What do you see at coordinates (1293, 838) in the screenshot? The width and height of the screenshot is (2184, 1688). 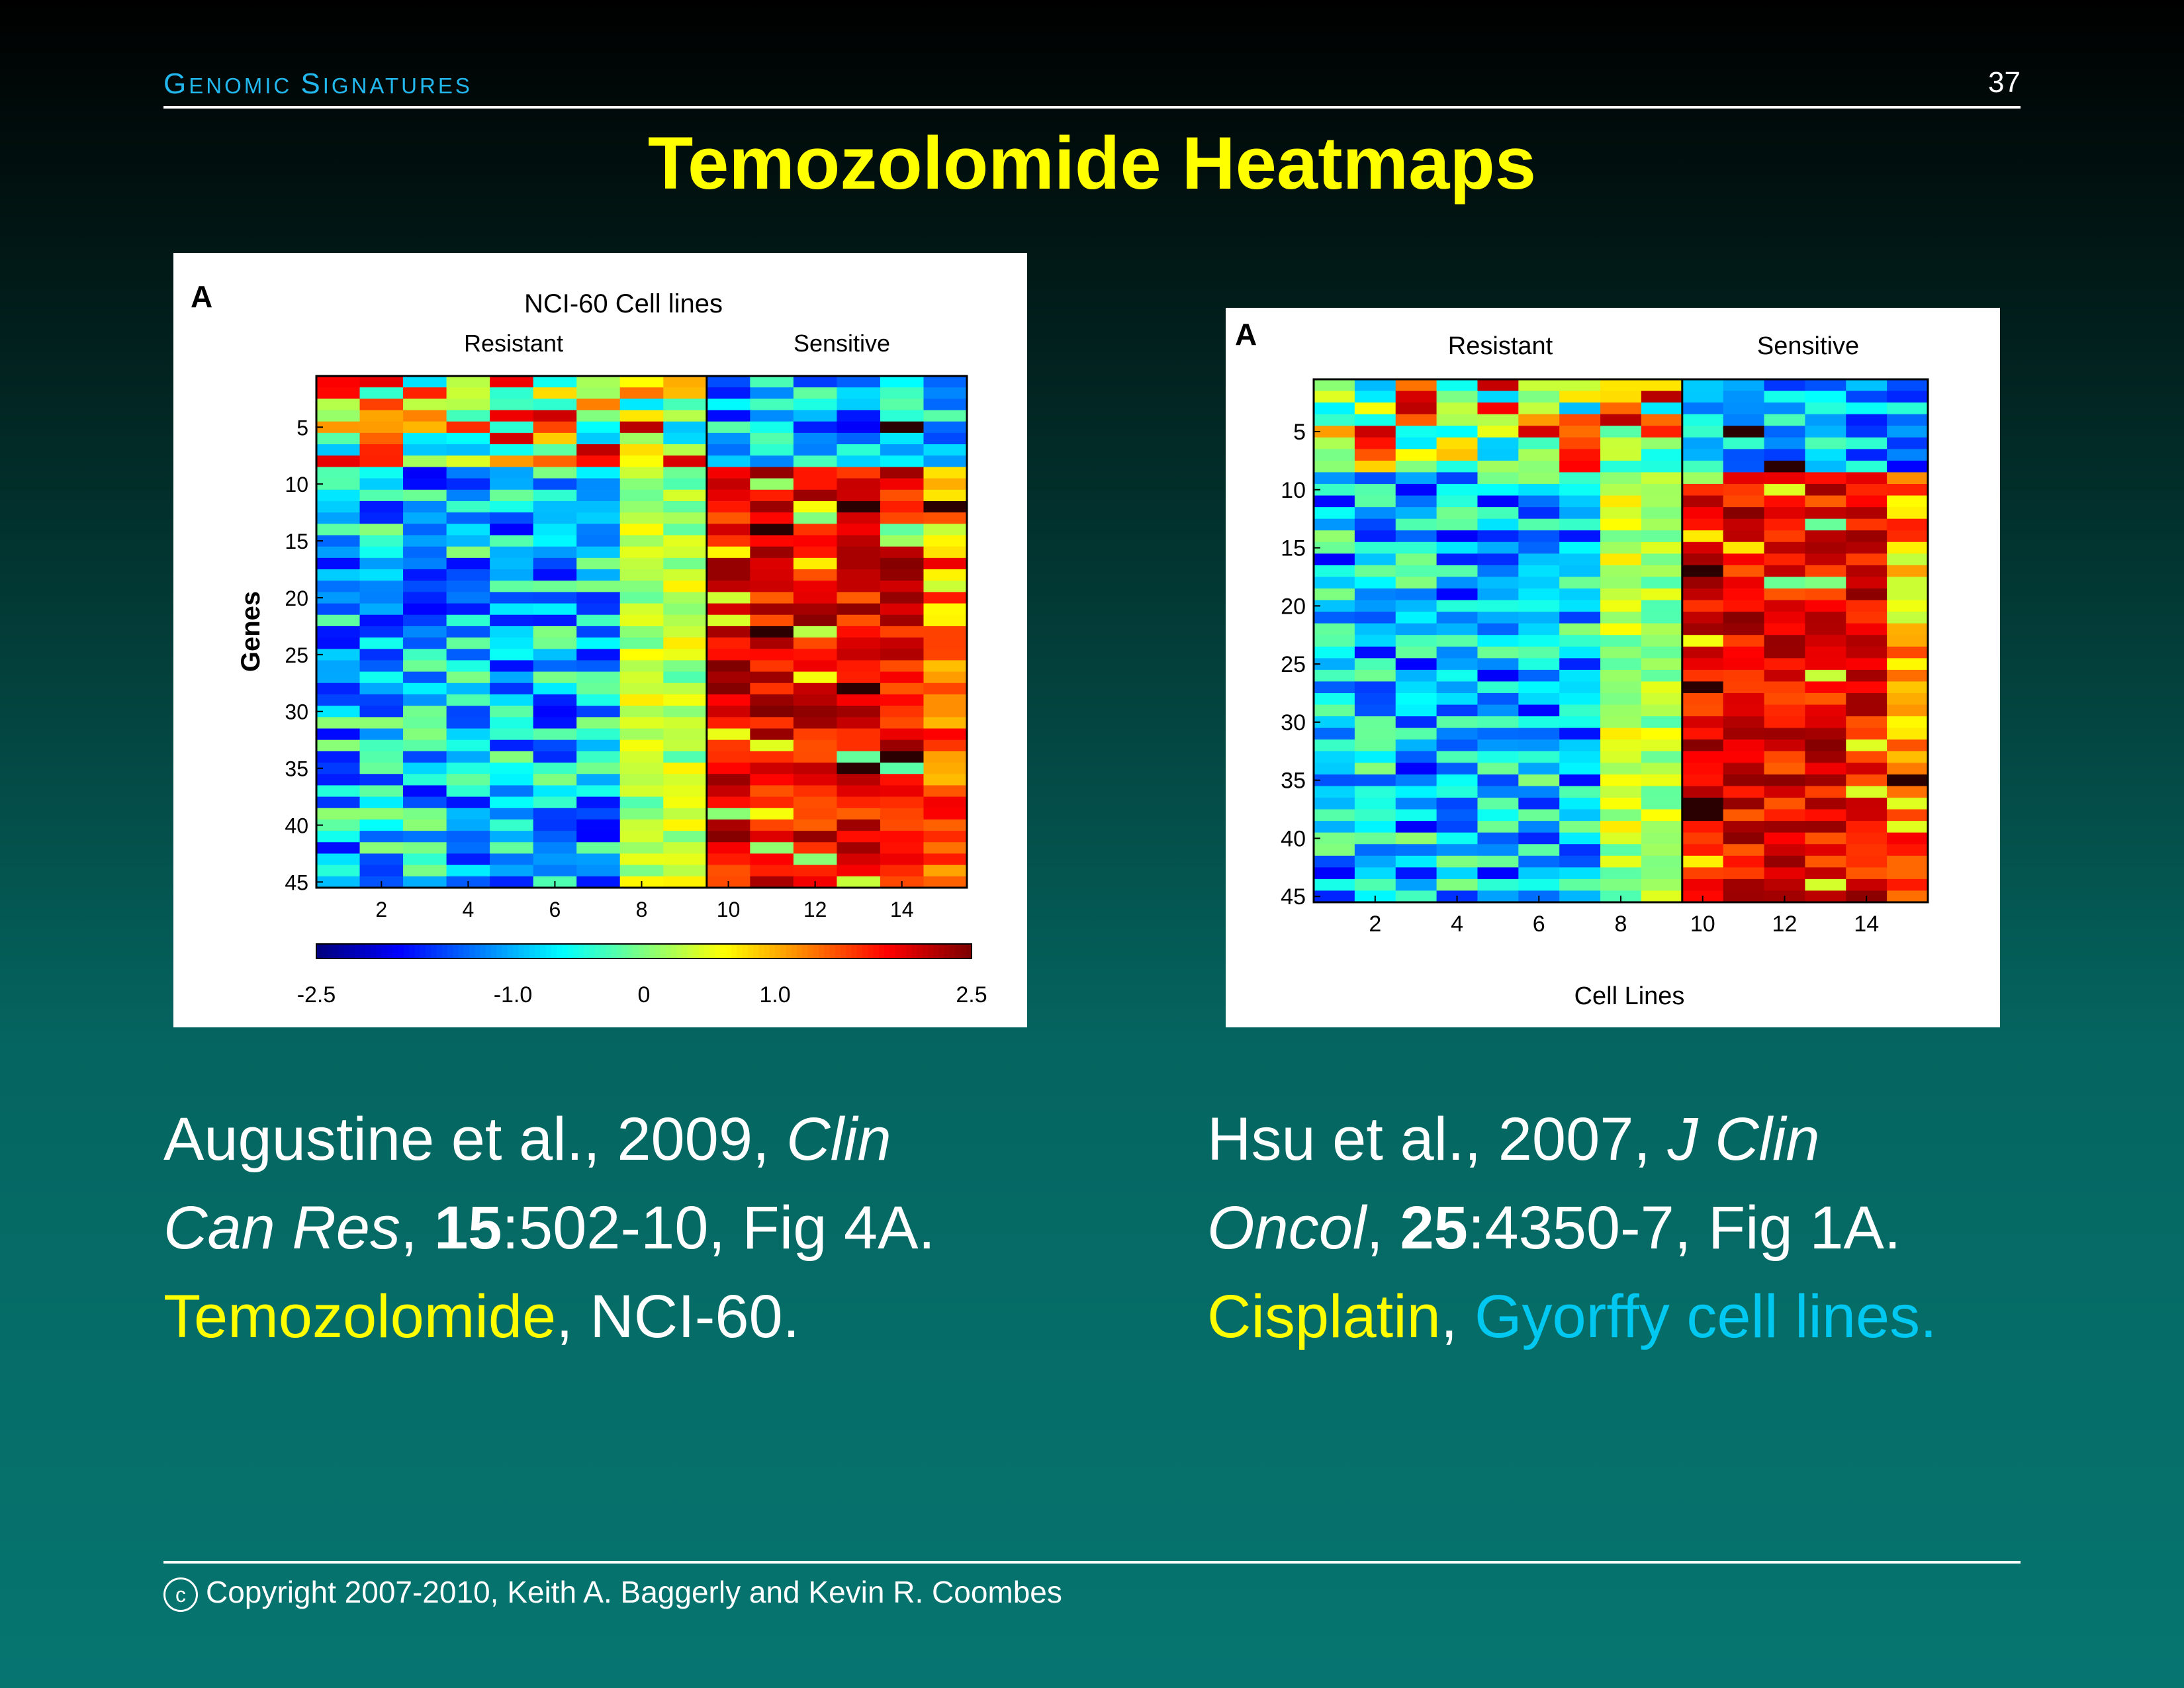 I see `y-tick-label: 40` at bounding box center [1293, 838].